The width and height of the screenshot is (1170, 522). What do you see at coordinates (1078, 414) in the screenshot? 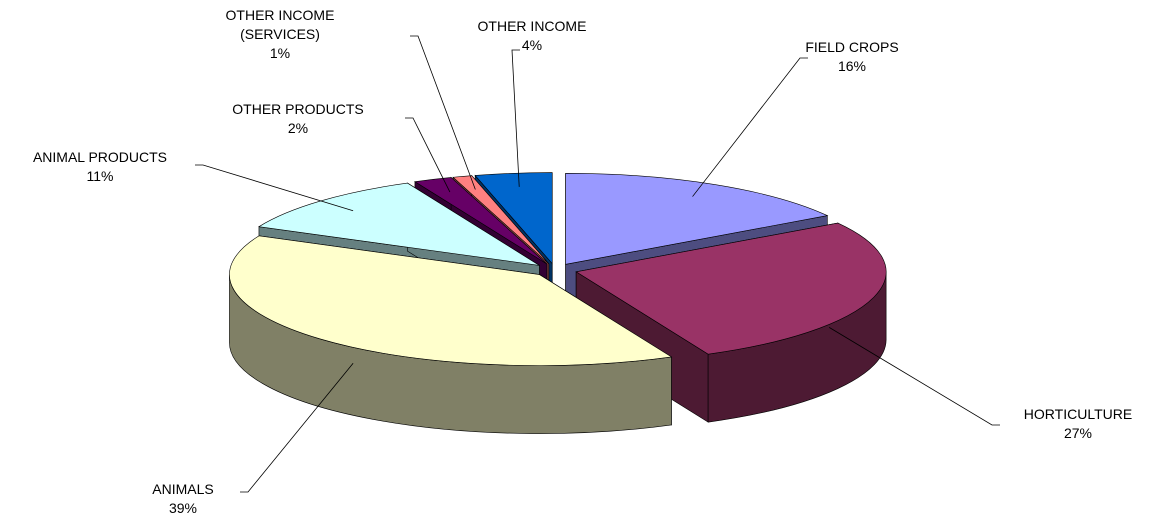
I see `category-label: HORTICULTURE` at bounding box center [1078, 414].